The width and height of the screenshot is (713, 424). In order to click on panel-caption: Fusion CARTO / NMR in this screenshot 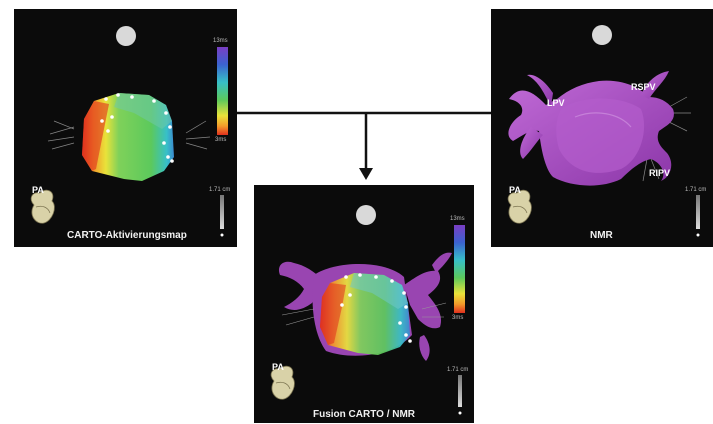, I will do `click(364, 414)`.